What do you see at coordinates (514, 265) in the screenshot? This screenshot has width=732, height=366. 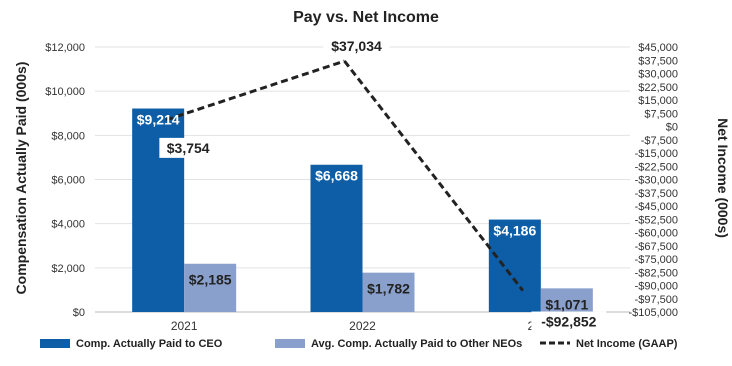 I see `bar-ceo-2023` at bounding box center [514, 265].